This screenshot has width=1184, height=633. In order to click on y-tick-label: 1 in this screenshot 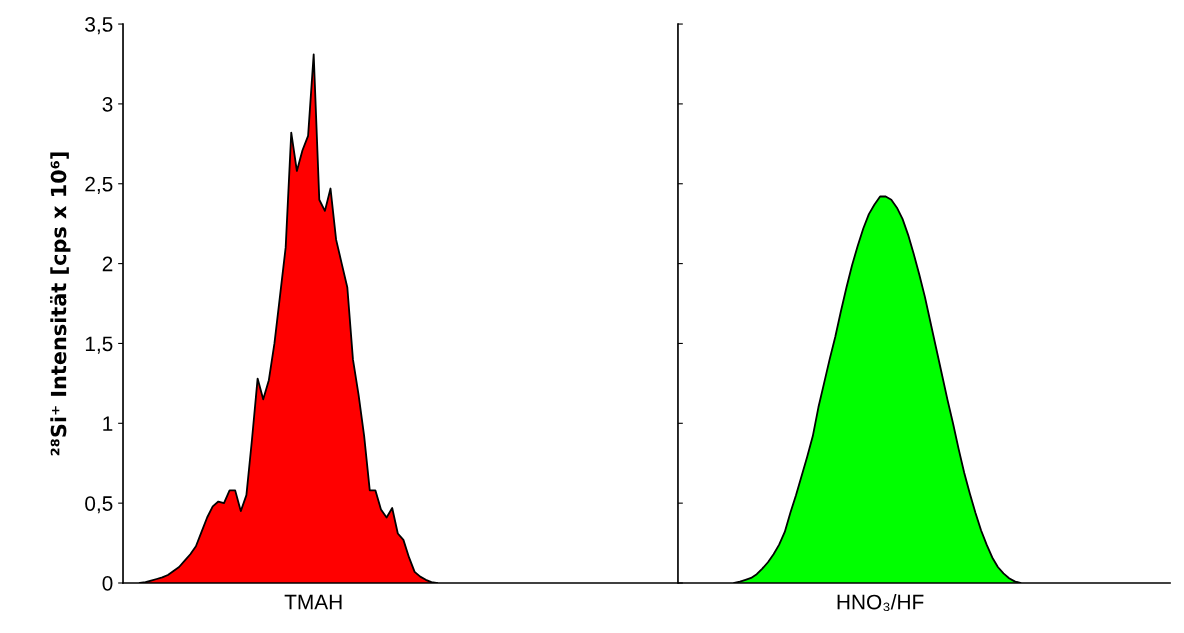, I will do `click(108, 423)`.